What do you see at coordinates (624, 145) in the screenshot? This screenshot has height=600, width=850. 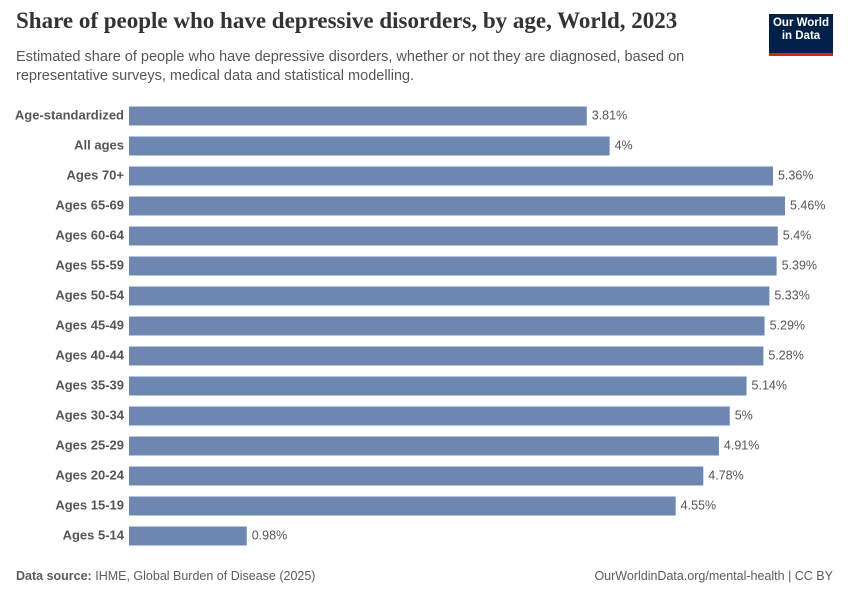 I see `value-label: 4%` at bounding box center [624, 145].